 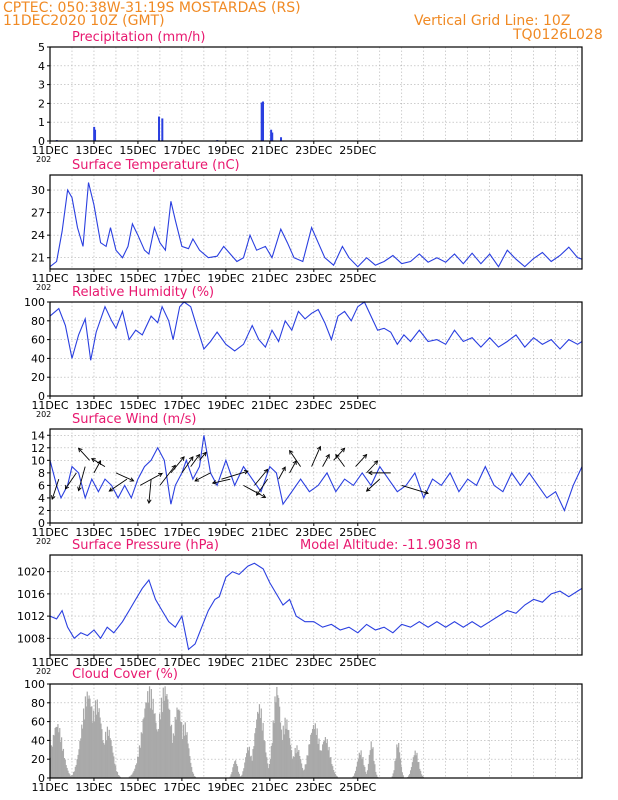 What do you see at coordinates (38, 235) in the screenshot?
I see `y-tick-label: 24` at bounding box center [38, 235].